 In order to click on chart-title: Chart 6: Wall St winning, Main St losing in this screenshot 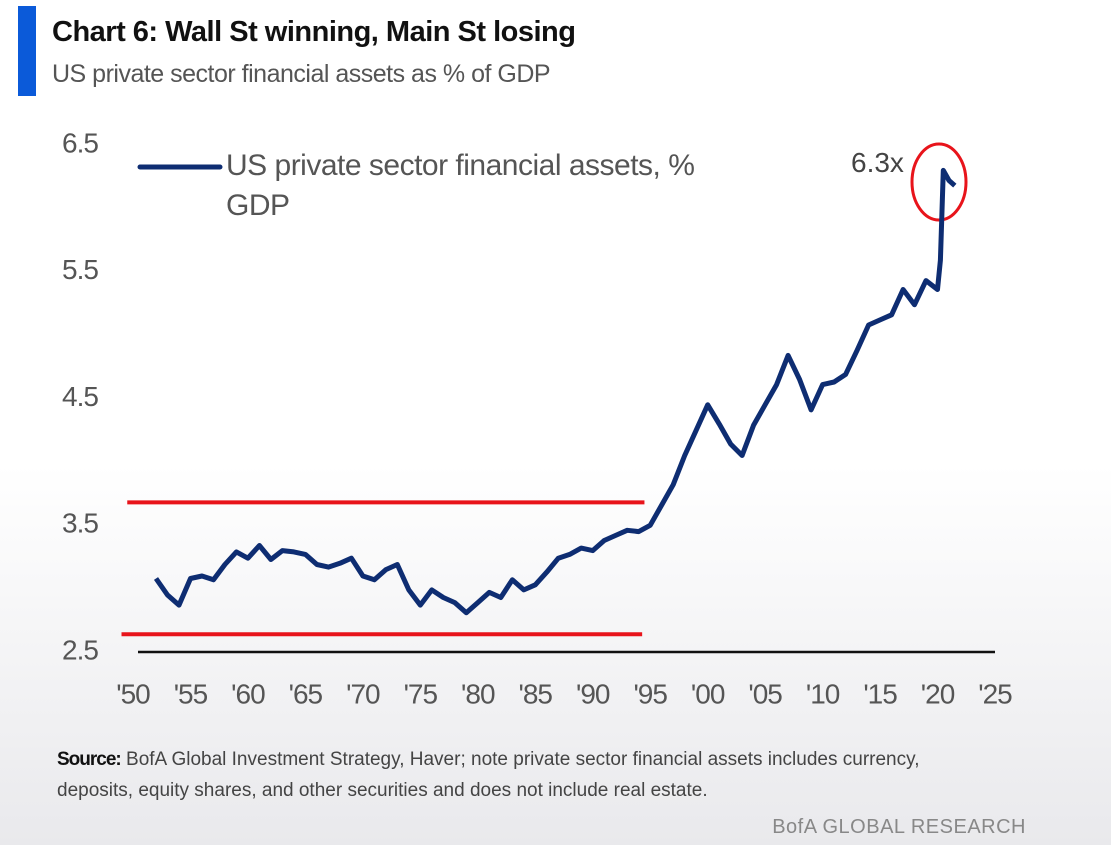, I will do `click(314, 32)`.